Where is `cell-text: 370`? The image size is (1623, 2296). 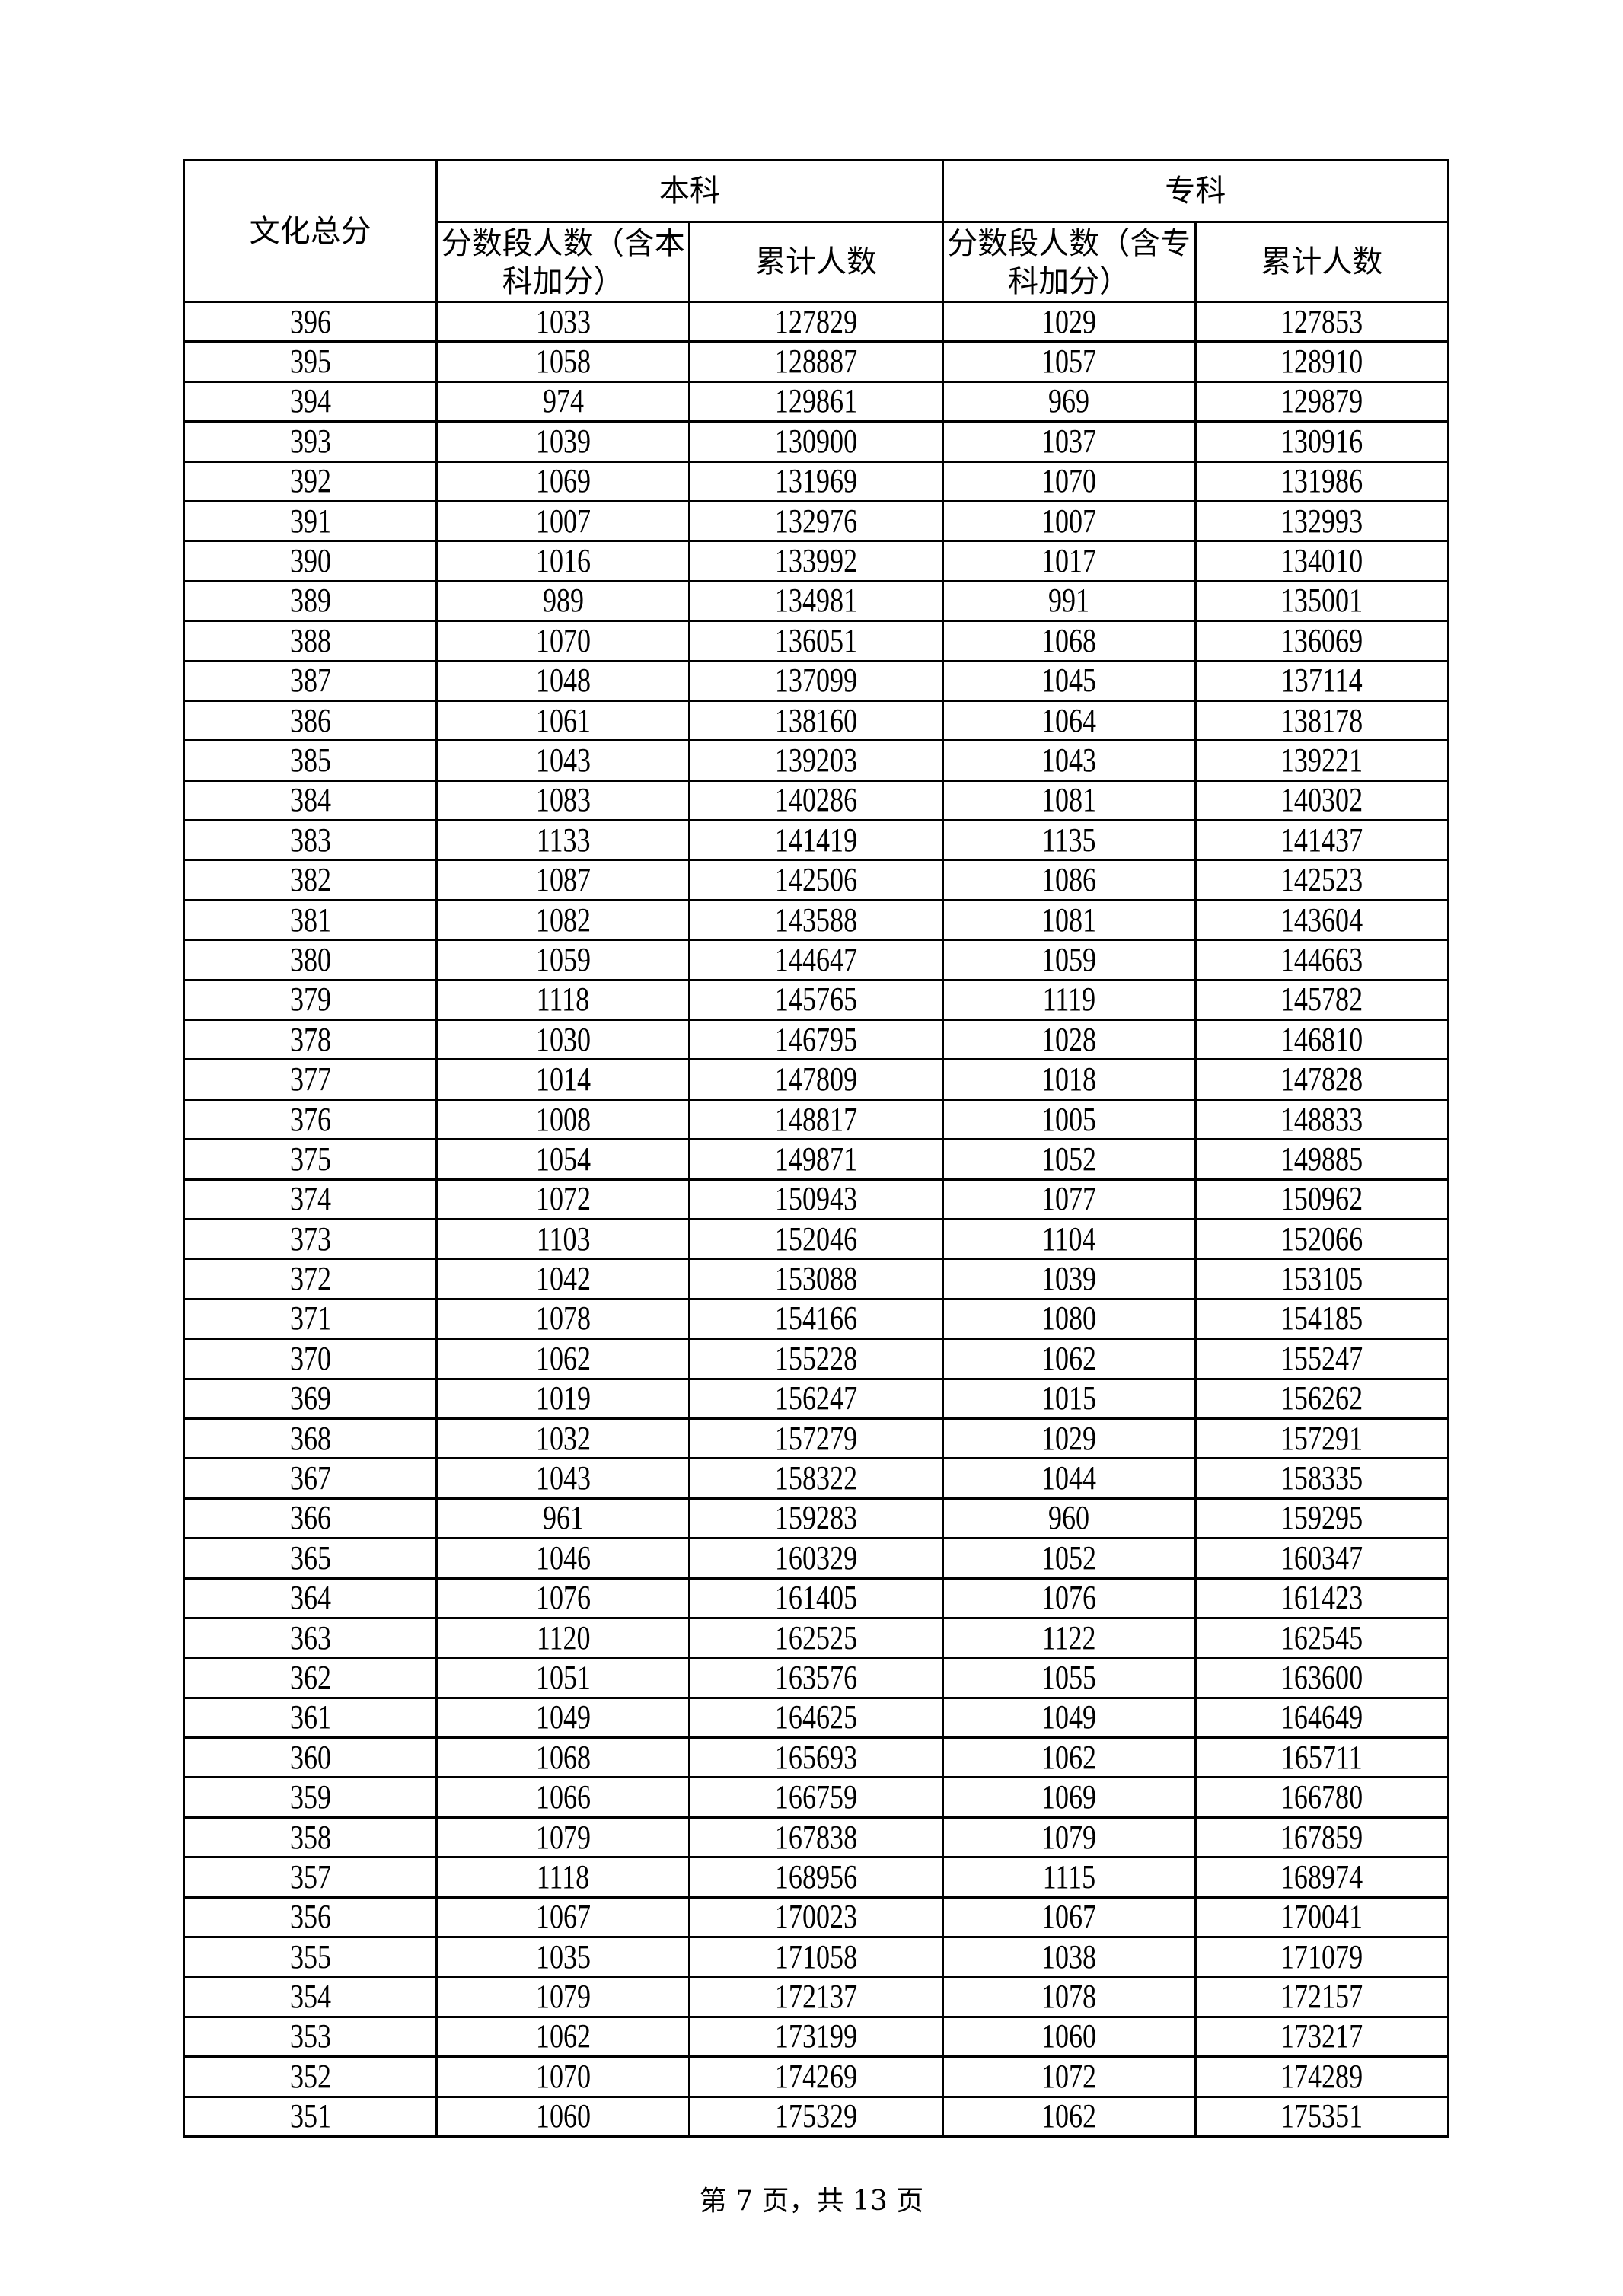 cell-text: 370 is located at coordinates (310, 1358).